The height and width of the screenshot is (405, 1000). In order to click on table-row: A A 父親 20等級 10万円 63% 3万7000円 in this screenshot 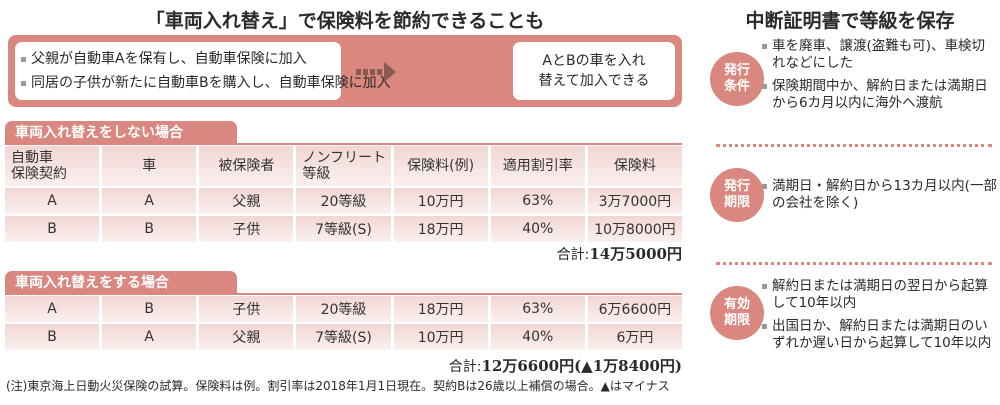, I will do `click(343, 201)`.